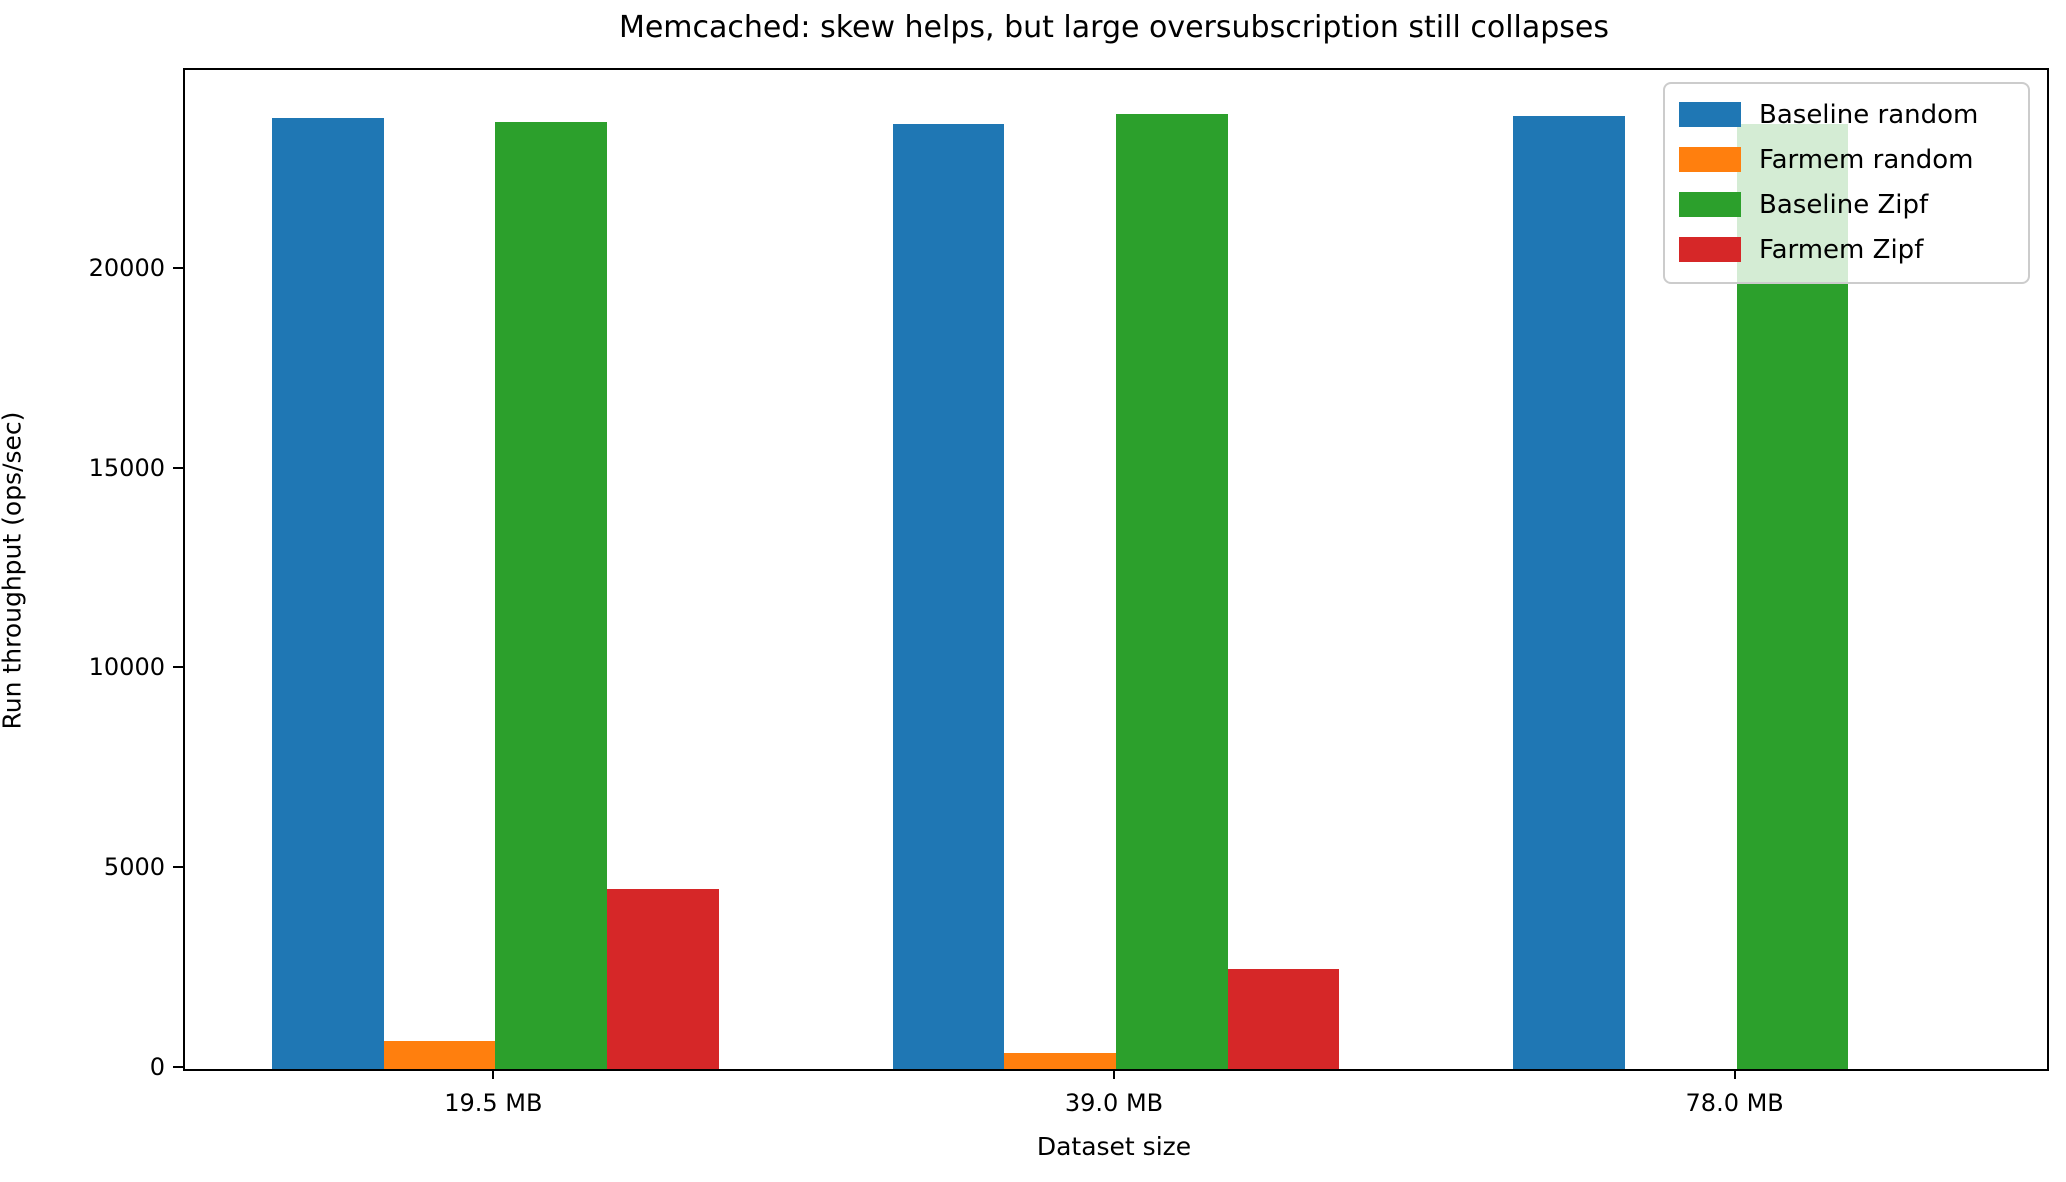 The width and height of the screenshot is (2066, 1182). Describe the element at coordinates (551, 595) in the screenshot. I see `bar-baseline-zipf-19-5-mb` at that location.